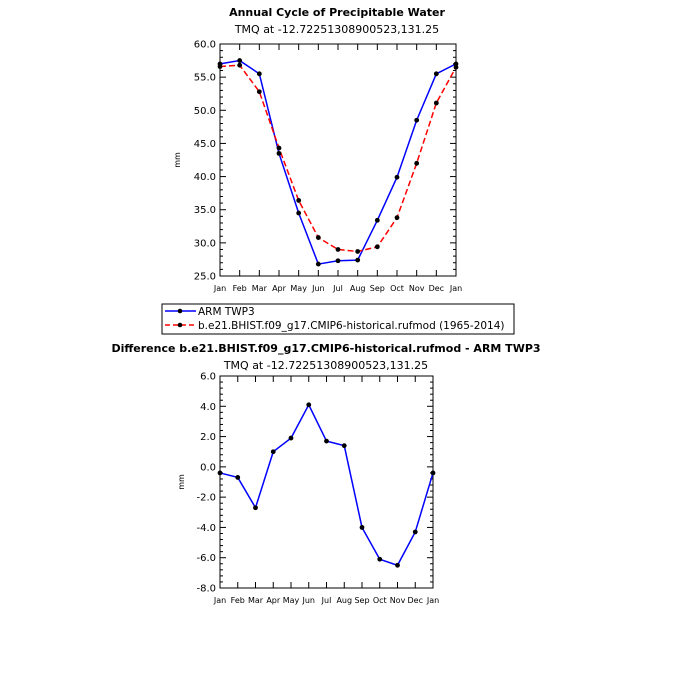 The image size is (675, 675). Describe the element at coordinates (208, 407) in the screenshot. I see `y-tick-label: 4.0` at that location.